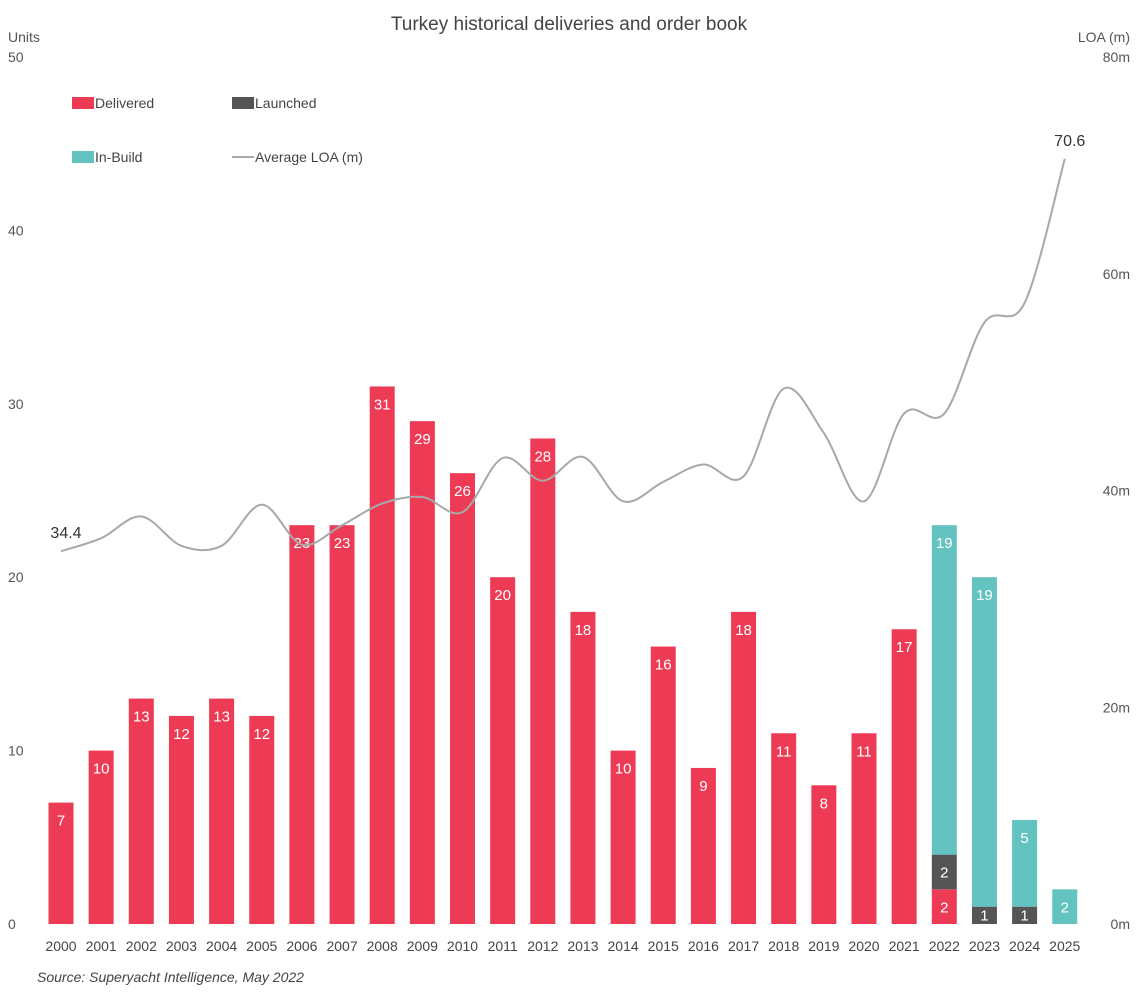 The height and width of the screenshot is (1005, 1138). I want to click on legend-label: Launched, so click(286, 103).